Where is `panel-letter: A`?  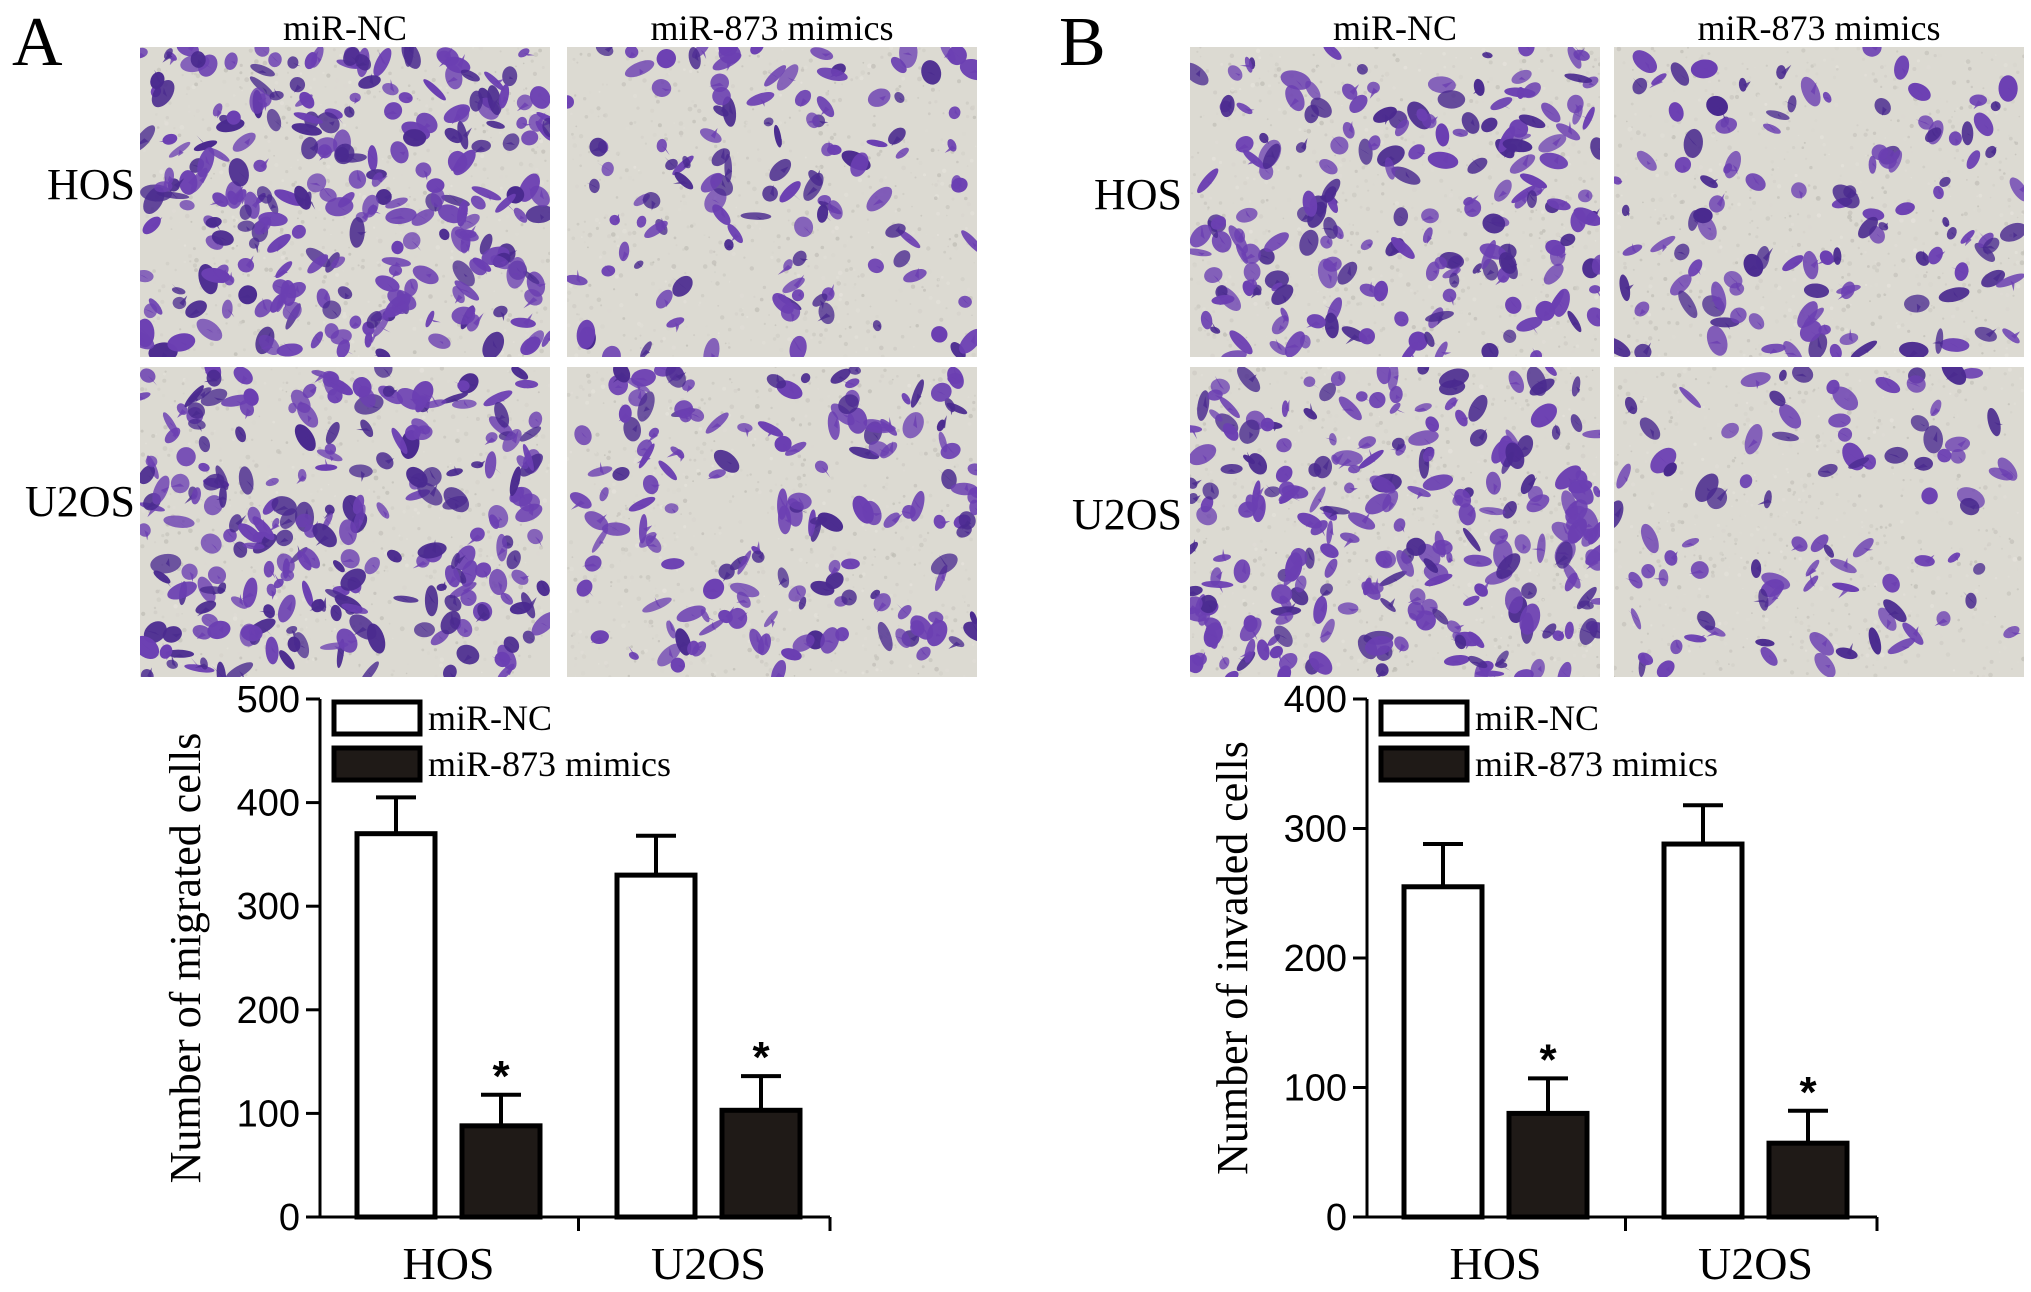
panel-letter: A is located at coordinates (37, 42).